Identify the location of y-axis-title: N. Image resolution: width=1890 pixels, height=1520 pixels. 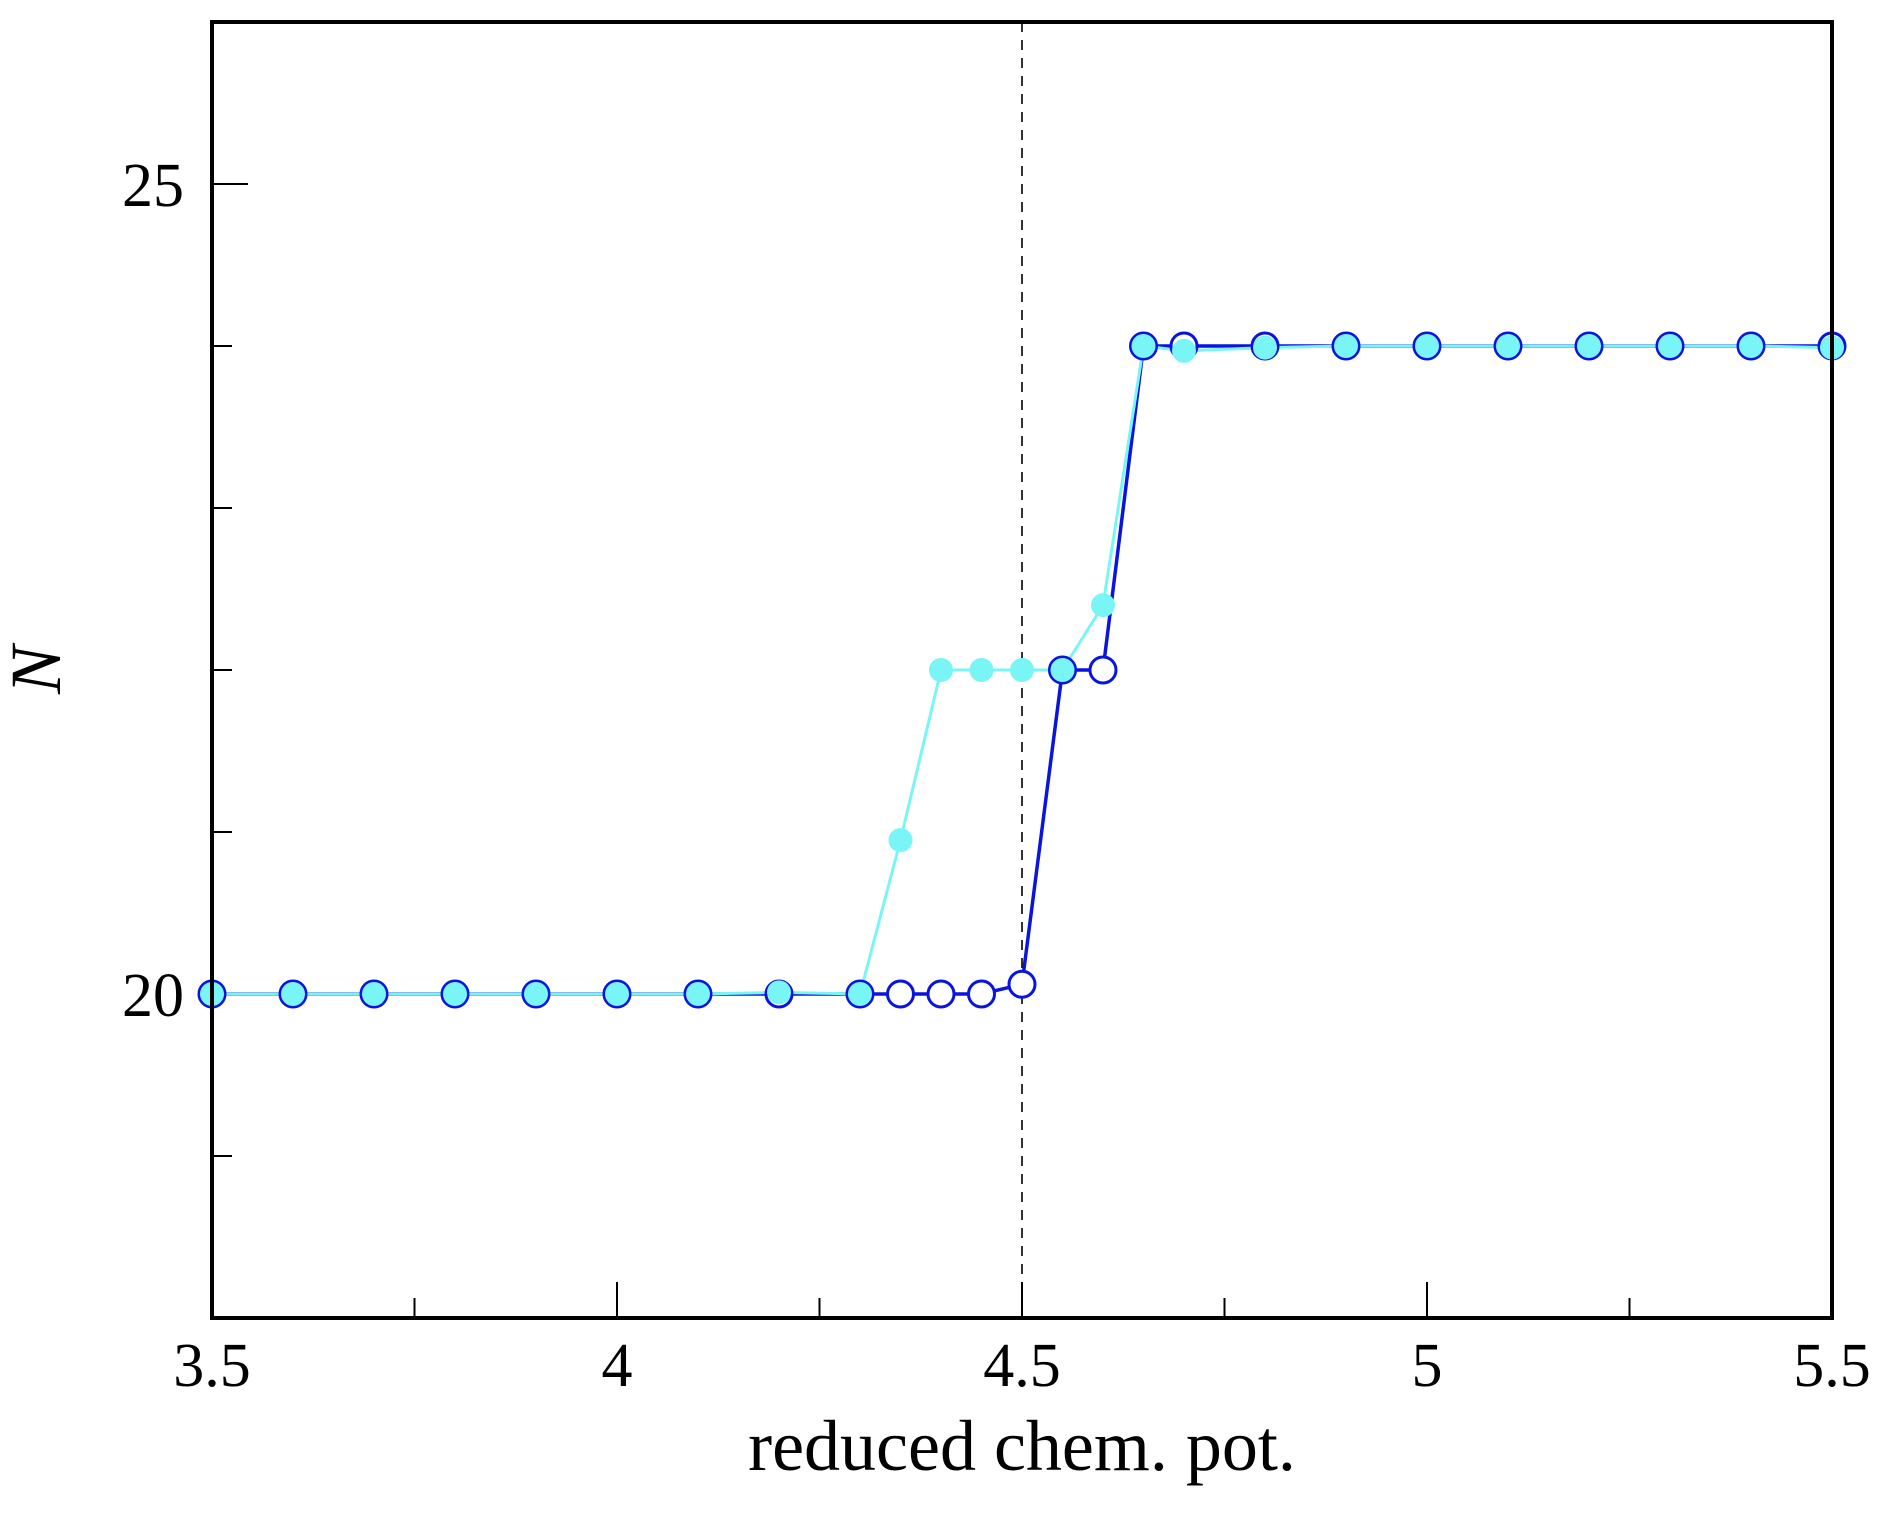
(38, 668).